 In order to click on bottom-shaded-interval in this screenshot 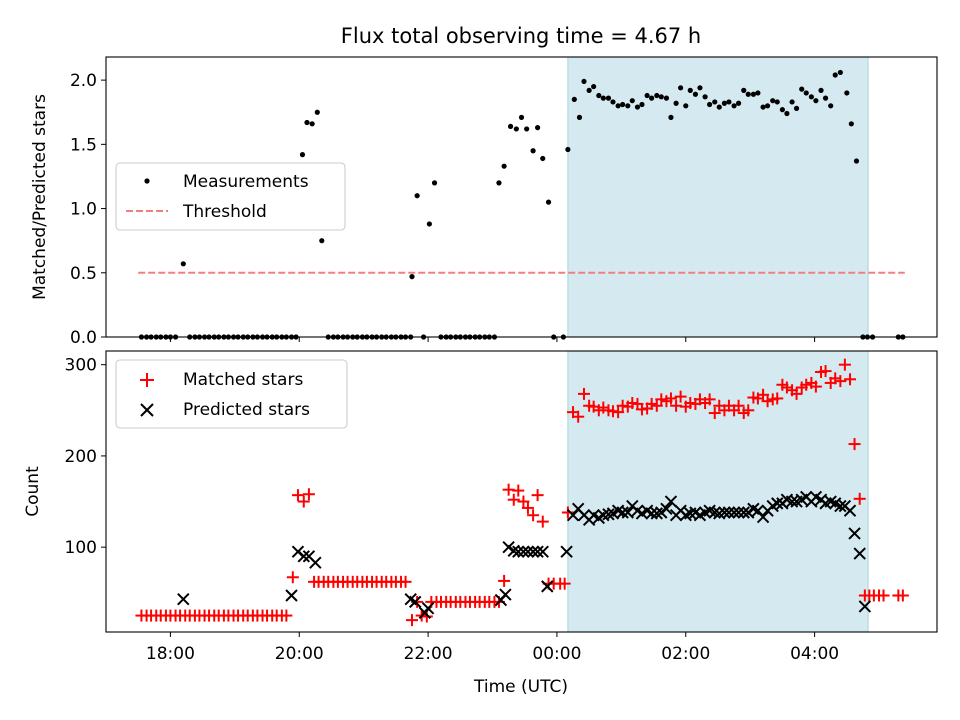, I will do `click(718, 491)`.